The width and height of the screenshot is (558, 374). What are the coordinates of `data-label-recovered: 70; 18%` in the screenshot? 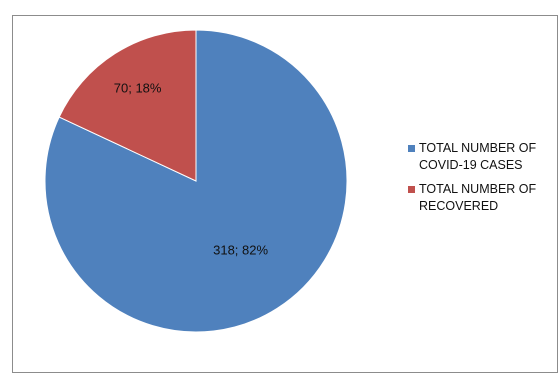 It's located at (138, 88).